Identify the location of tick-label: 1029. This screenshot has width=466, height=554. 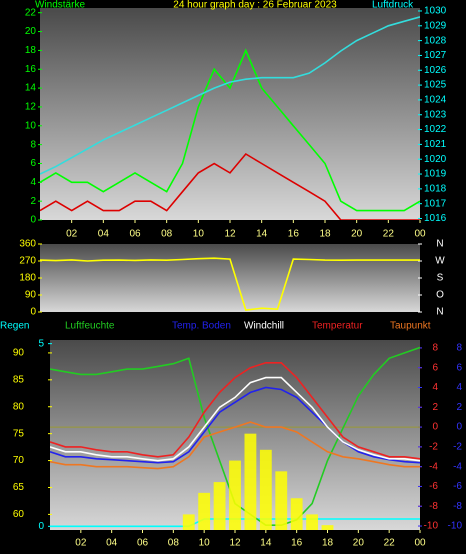
(435, 25).